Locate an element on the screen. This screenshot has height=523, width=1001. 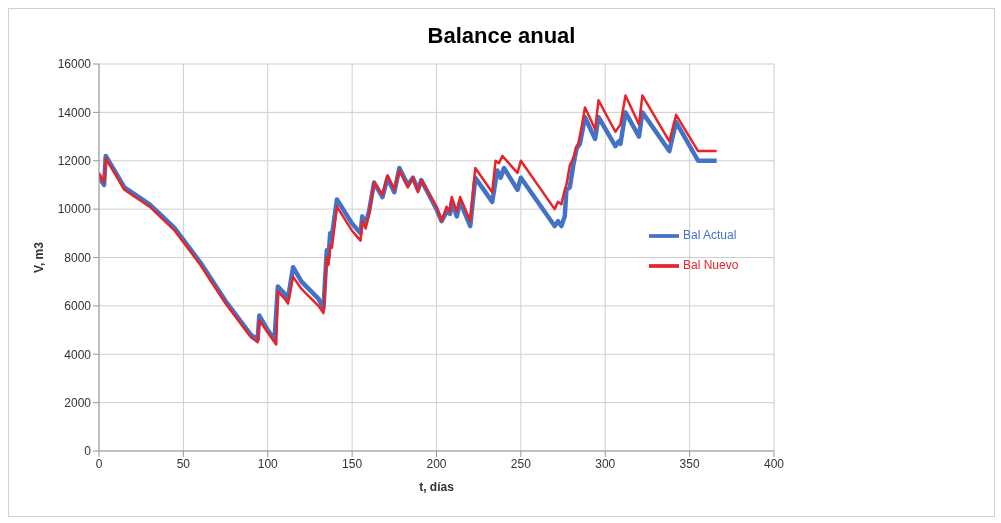
y-tick-label: 12000 is located at coordinates (74, 161).